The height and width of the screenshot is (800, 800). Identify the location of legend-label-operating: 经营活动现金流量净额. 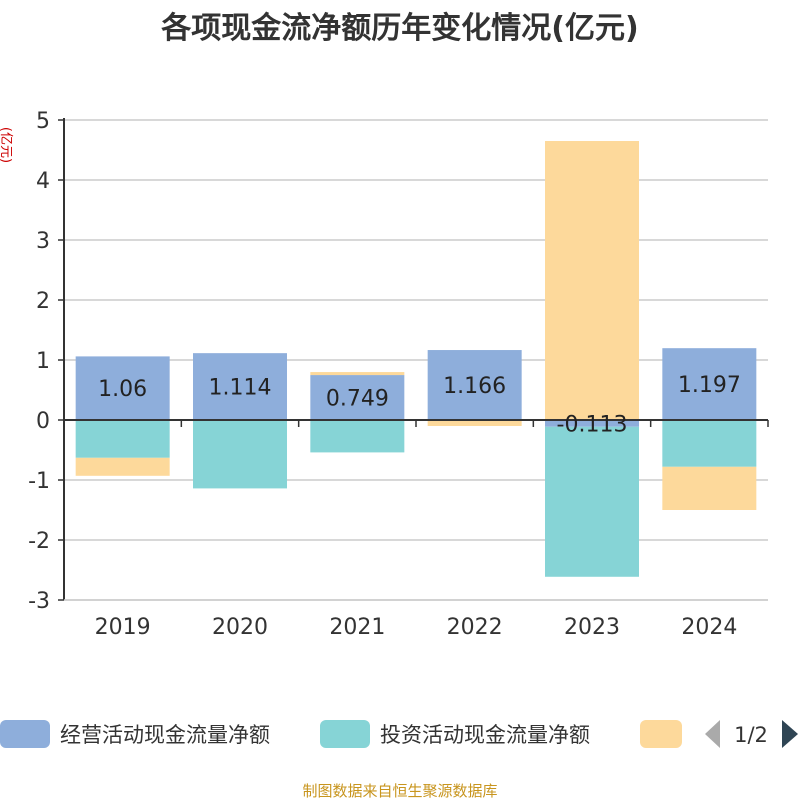
(165, 735).